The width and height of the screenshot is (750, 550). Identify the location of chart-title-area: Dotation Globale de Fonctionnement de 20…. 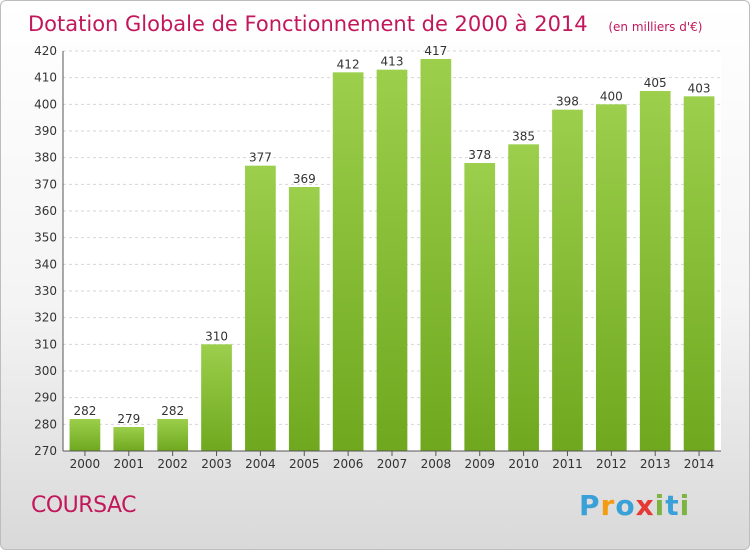
(365, 24).